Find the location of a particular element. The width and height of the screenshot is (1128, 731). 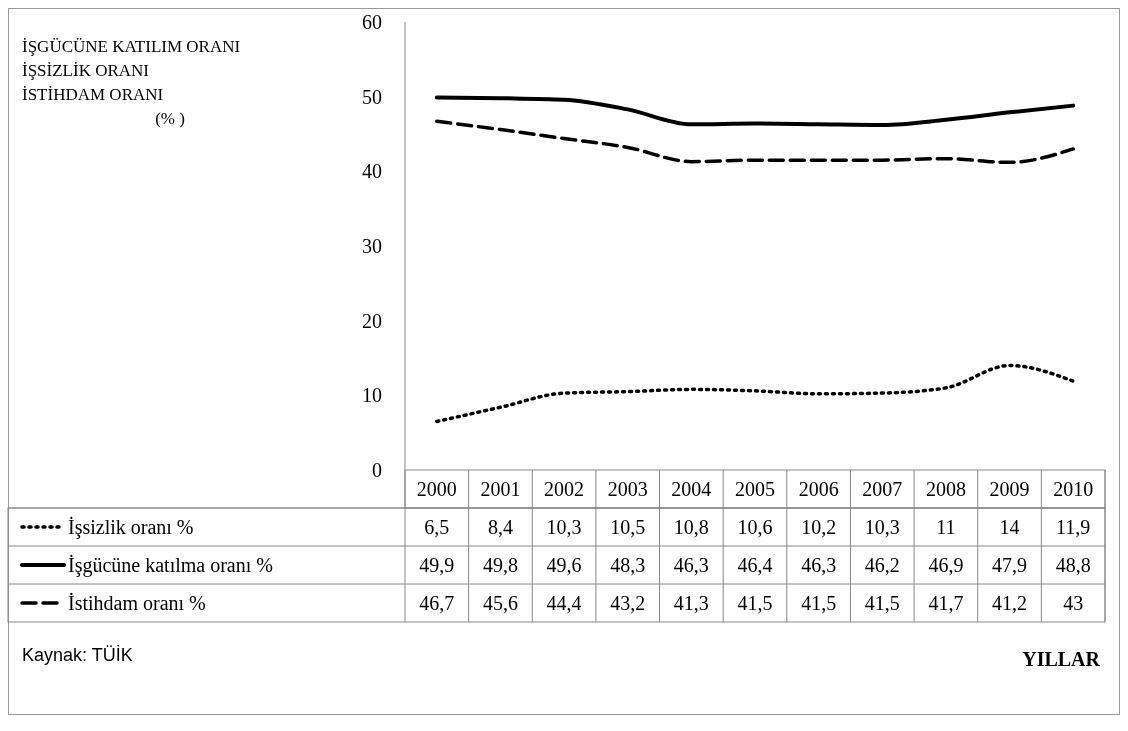

text: YILLAR is located at coordinates (1061, 659).